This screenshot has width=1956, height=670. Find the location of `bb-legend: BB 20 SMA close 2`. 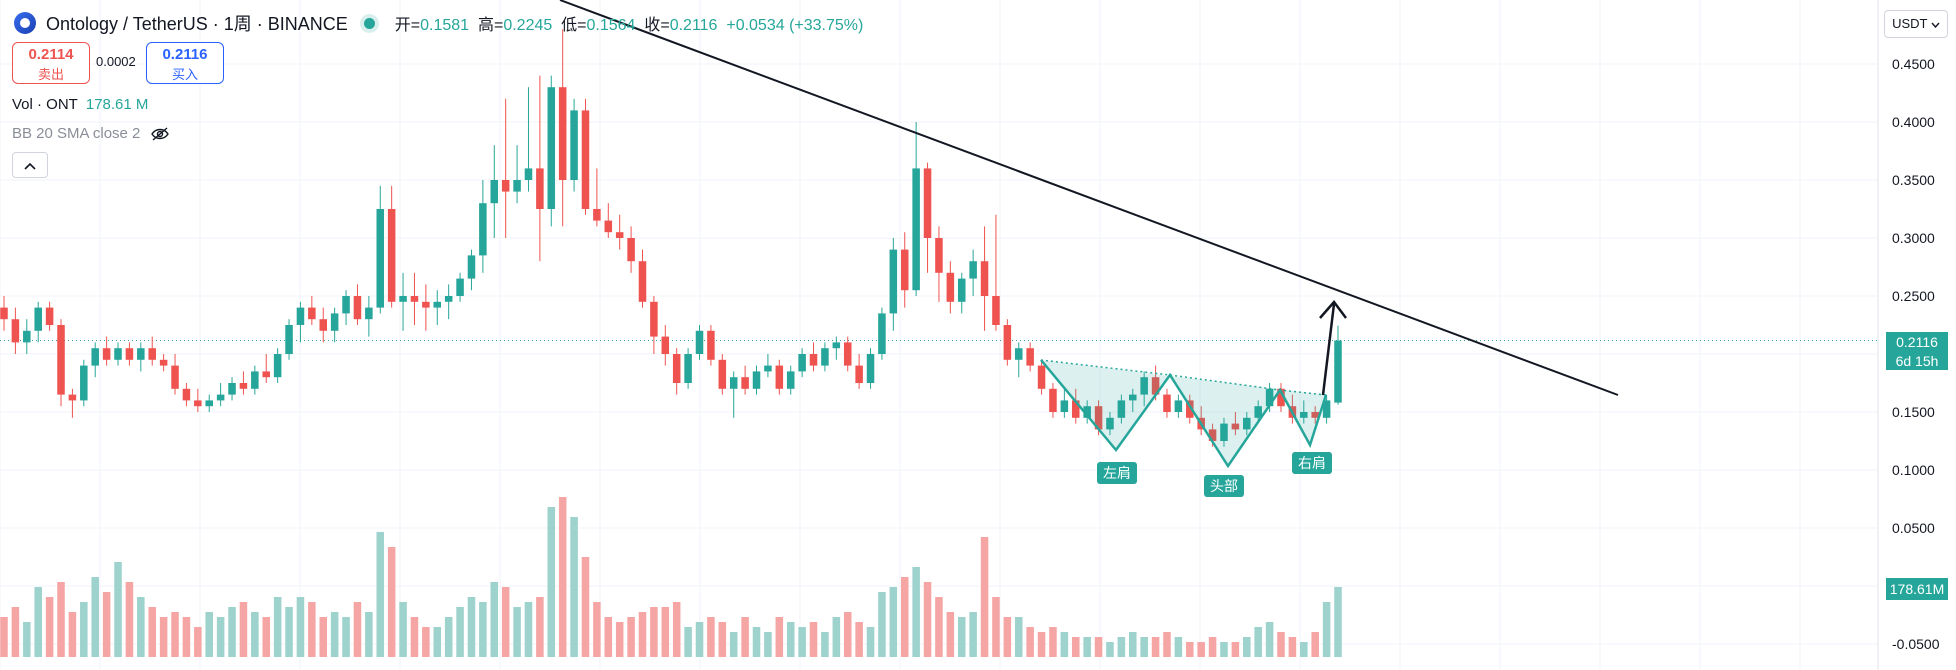

bb-legend: BB 20 SMA close 2 is located at coordinates (91, 133).